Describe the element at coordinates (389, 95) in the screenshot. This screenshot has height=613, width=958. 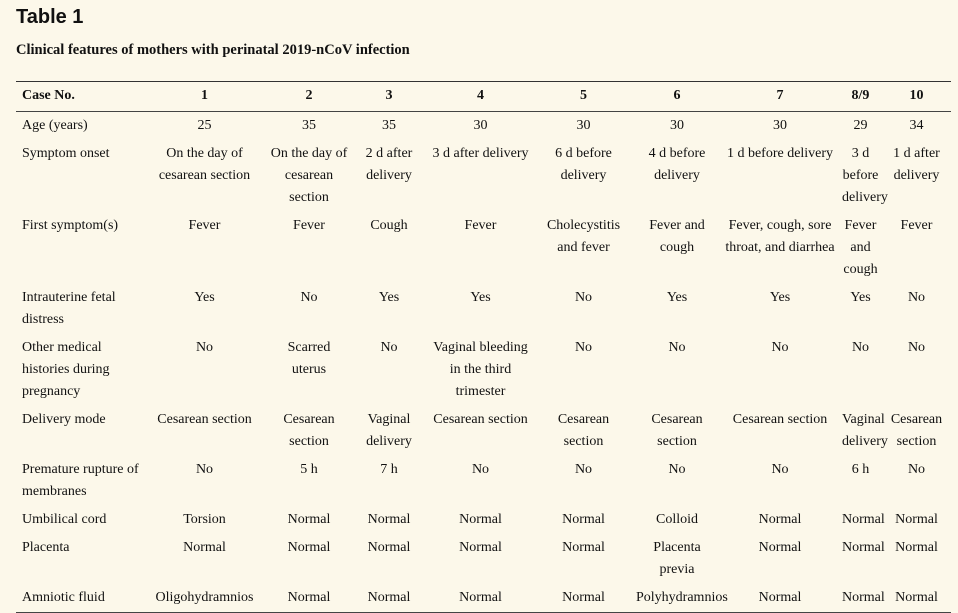
I see `header-cell-case-3: 3` at that location.